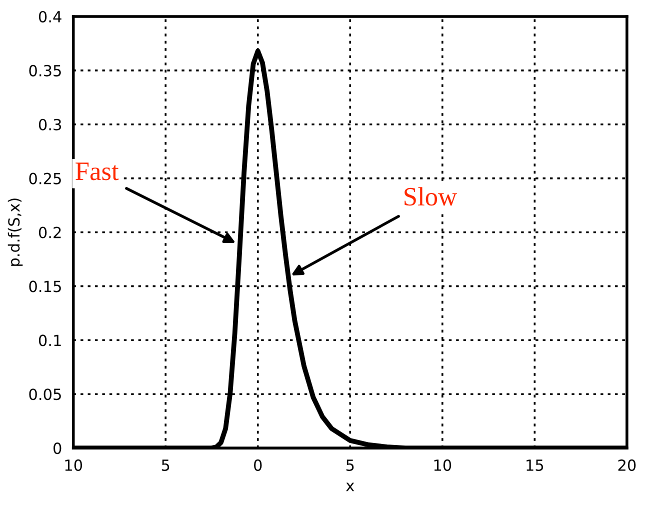 The width and height of the screenshot is (649, 515). I want to click on y-tick-label: 0.25, so click(45, 178).